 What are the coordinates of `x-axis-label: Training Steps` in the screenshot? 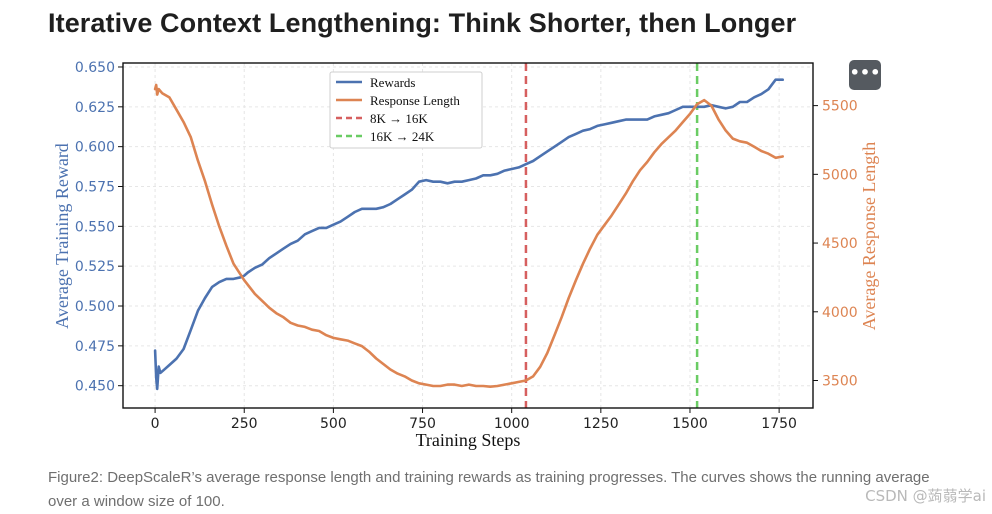 It's located at (468, 440).